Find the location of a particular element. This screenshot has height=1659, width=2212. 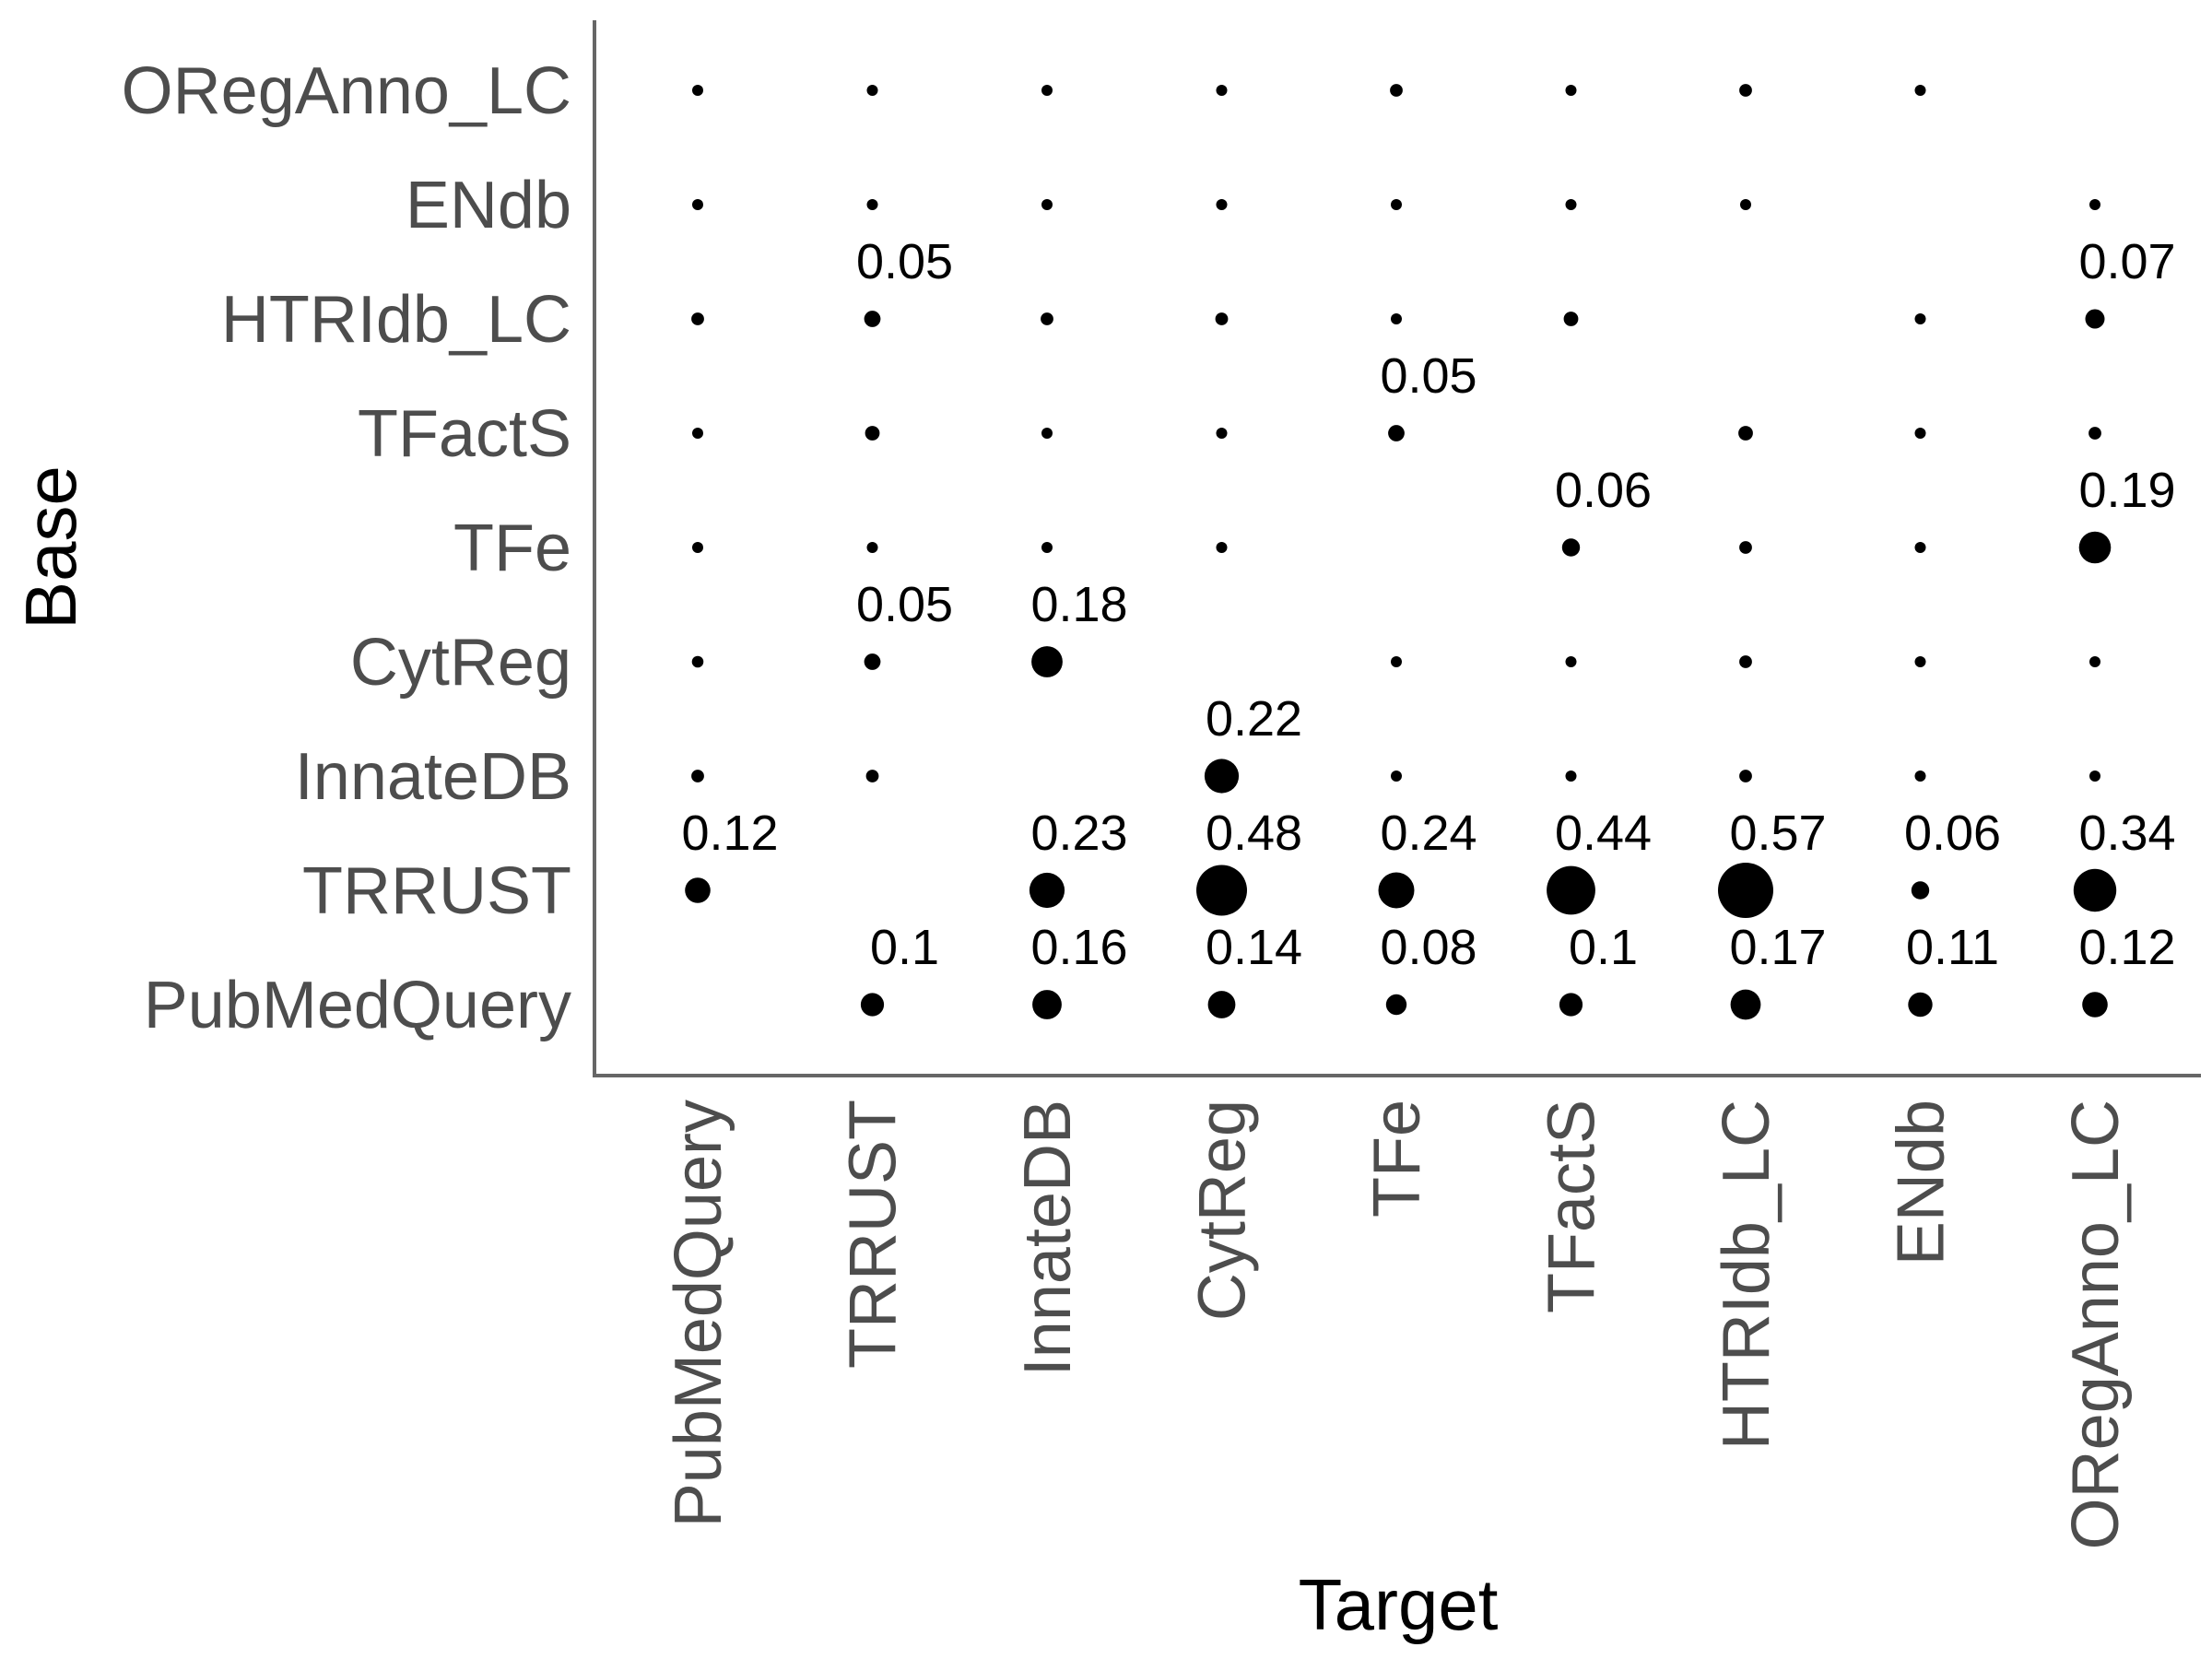

y-tick-label: HTRIdb_LC is located at coordinates (396, 320).